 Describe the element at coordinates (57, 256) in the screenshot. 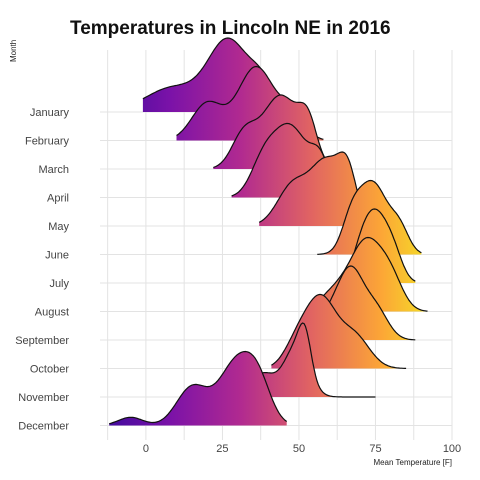

I see `y-tick-label: June` at that location.